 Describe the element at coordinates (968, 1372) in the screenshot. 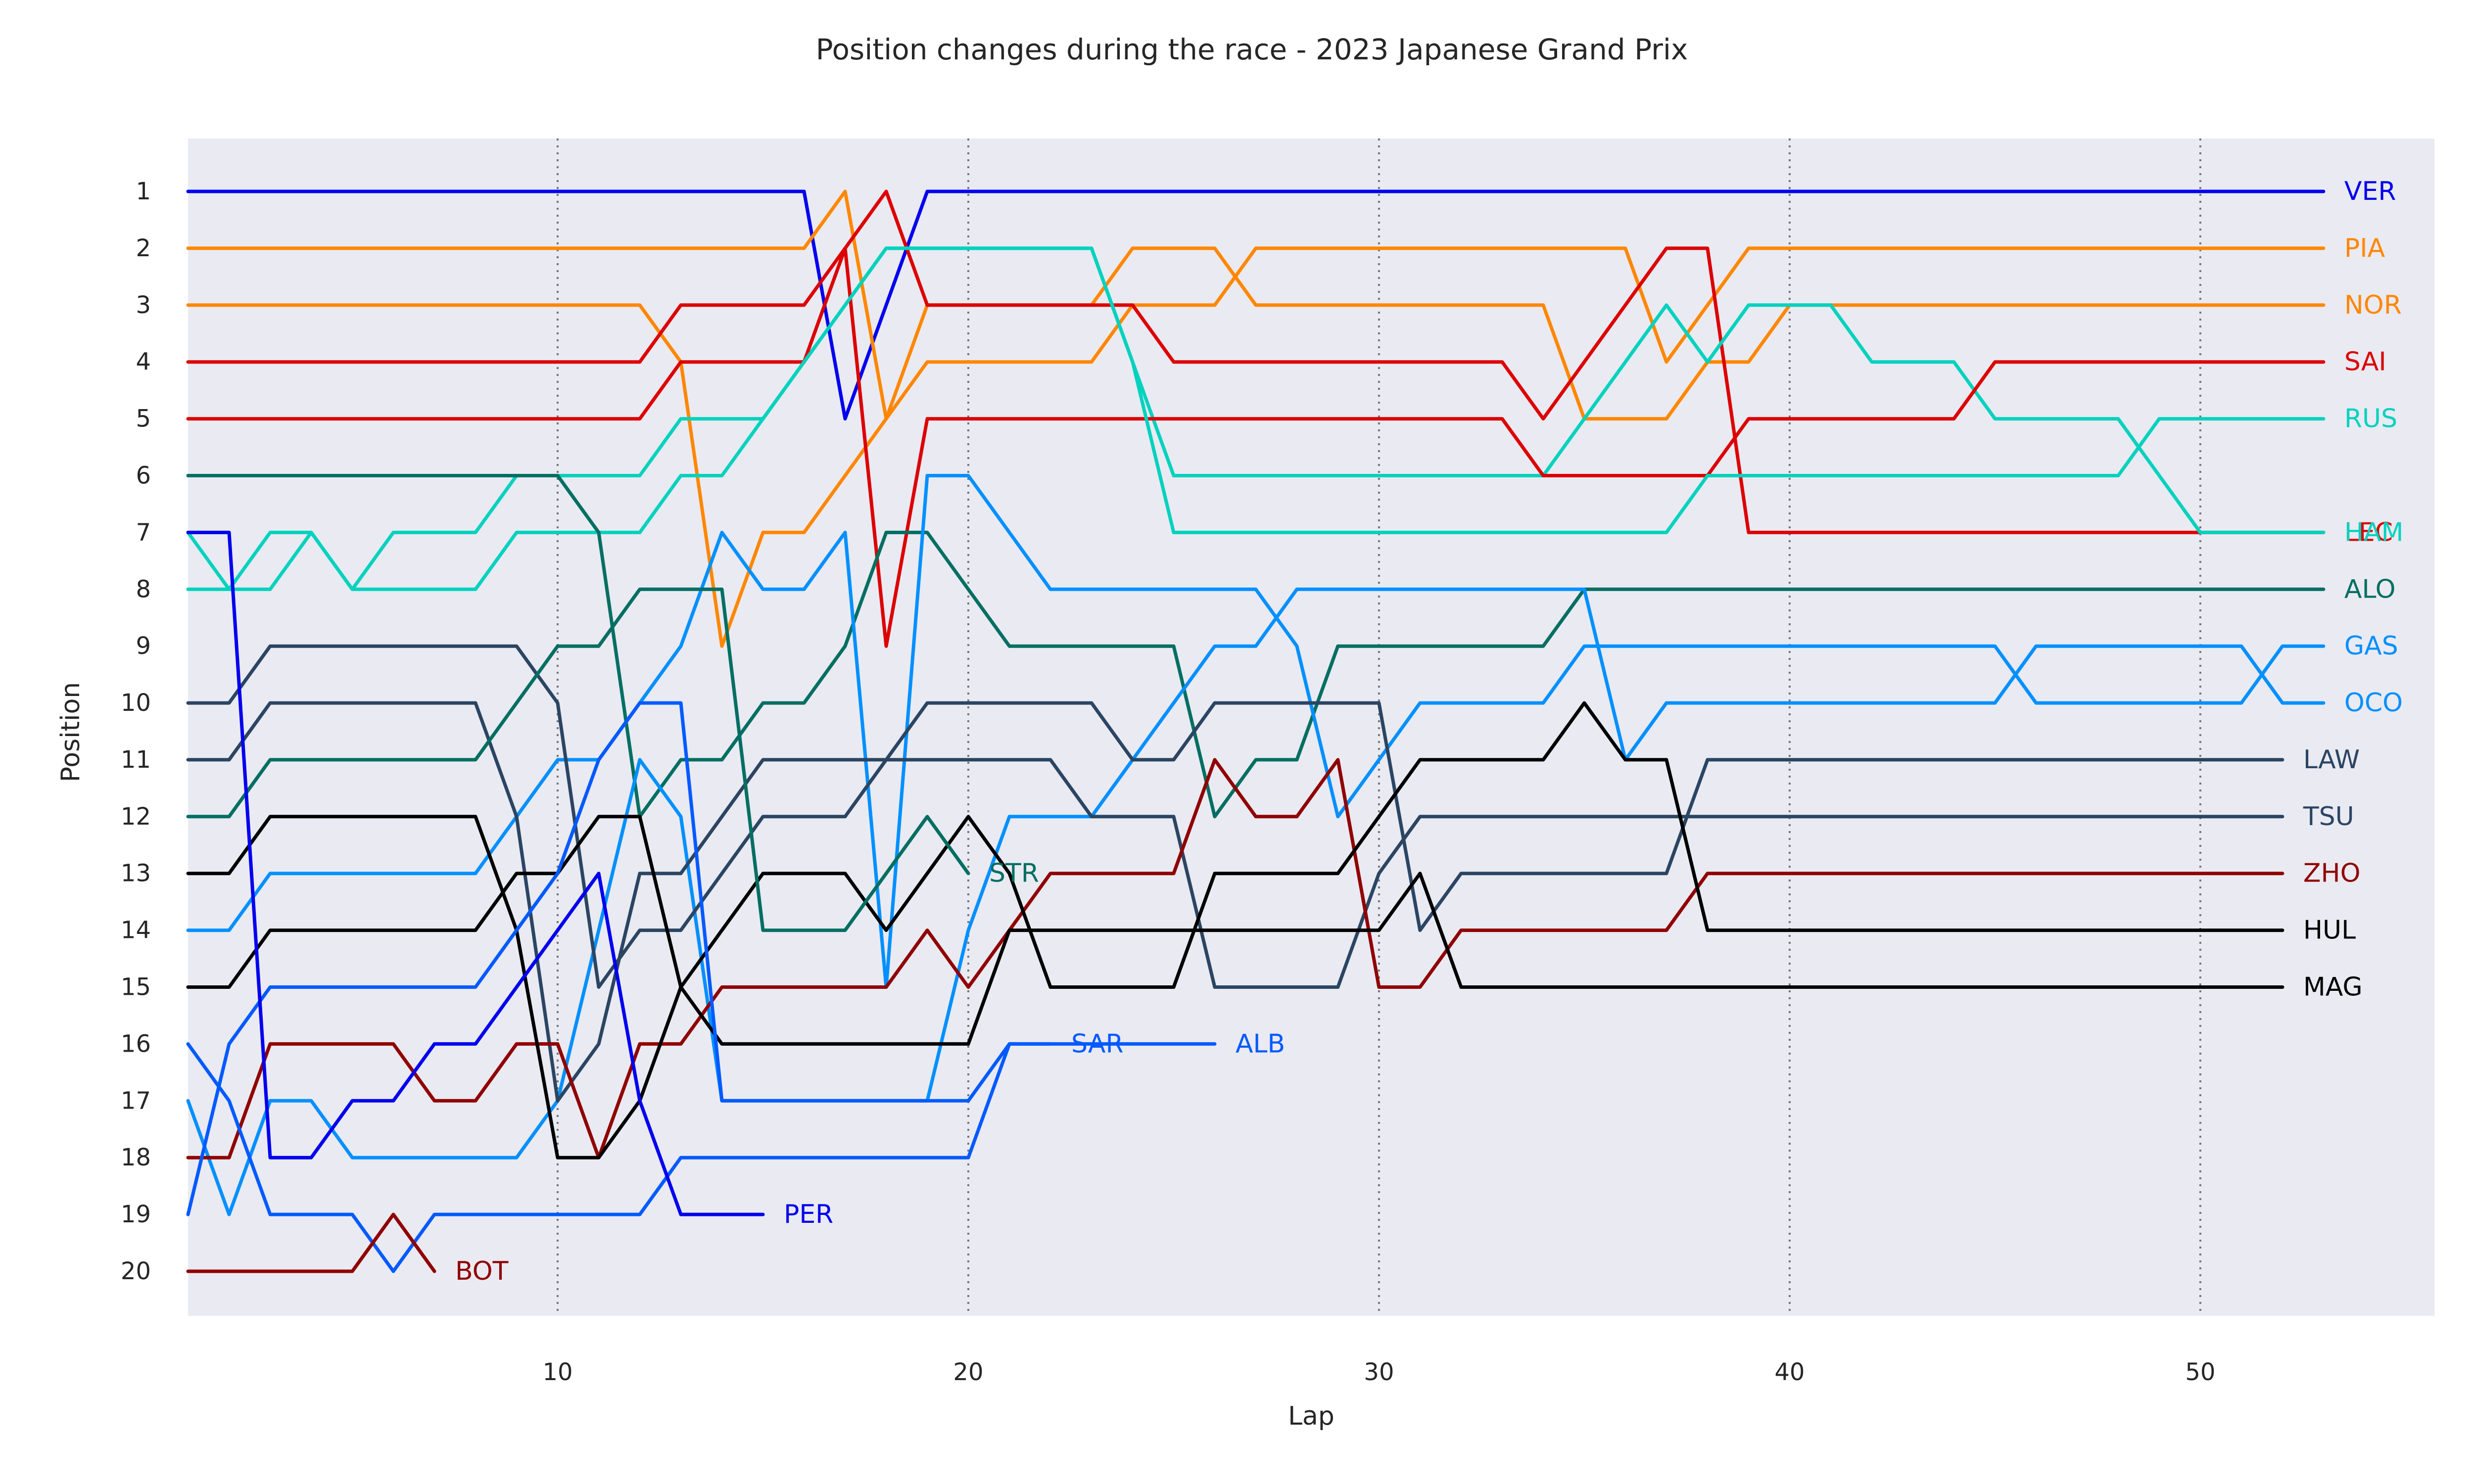

I see `x-tick-label: 20` at that location.